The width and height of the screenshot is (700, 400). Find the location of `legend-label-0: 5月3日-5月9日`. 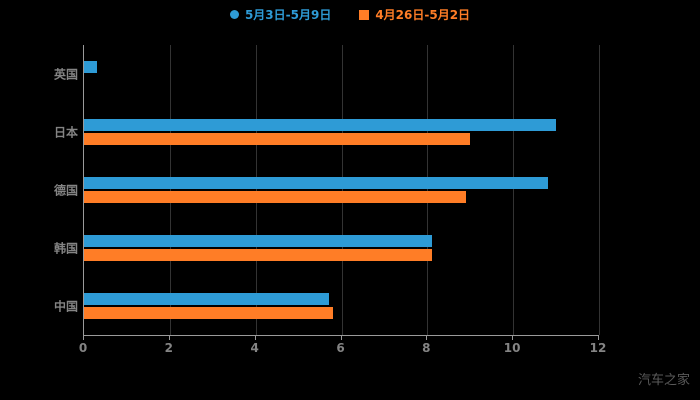

legend-label-0: 5月3日-5月9日 is located at coordinates (288, 15).